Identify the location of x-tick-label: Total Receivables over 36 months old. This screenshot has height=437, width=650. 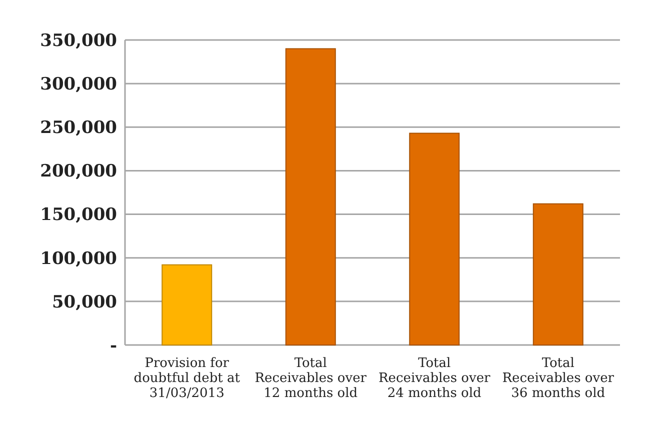
(558, 378).